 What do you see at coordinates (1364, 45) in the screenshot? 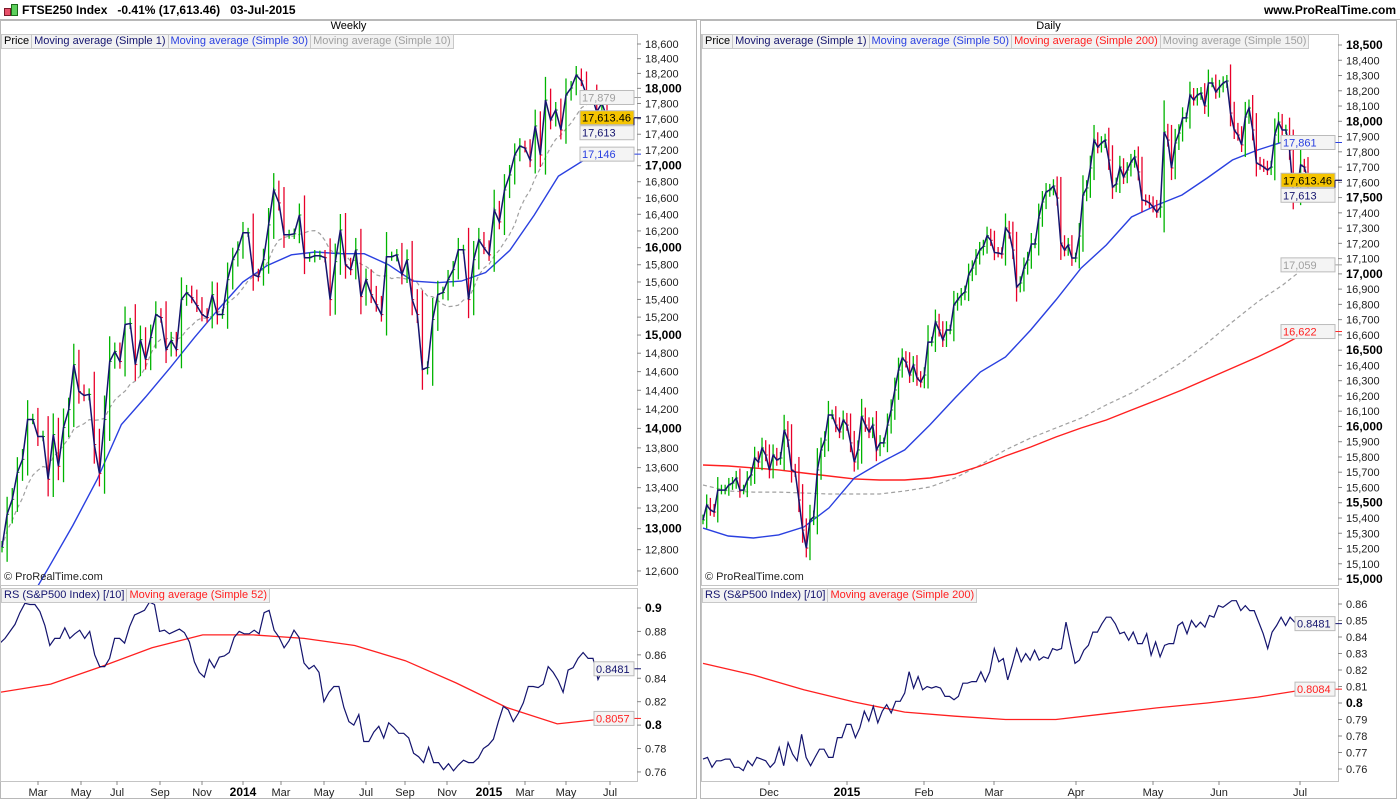
I see `y-axis-tick-label: 18,500` at bounding box center [1364, 45].